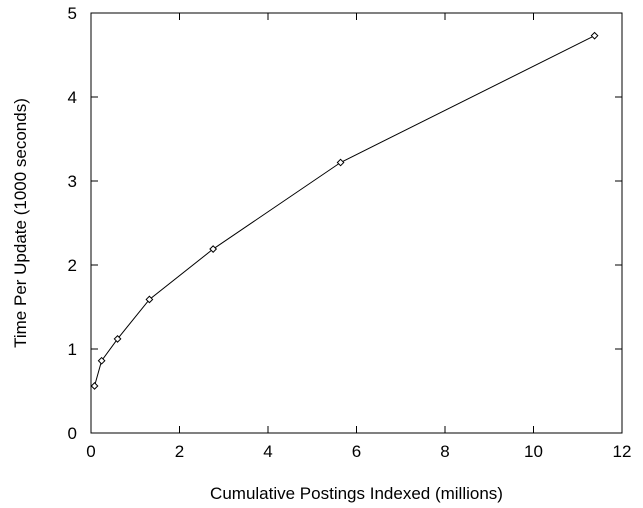  I want to click on x-tick-label: 10, so click(533, 451).